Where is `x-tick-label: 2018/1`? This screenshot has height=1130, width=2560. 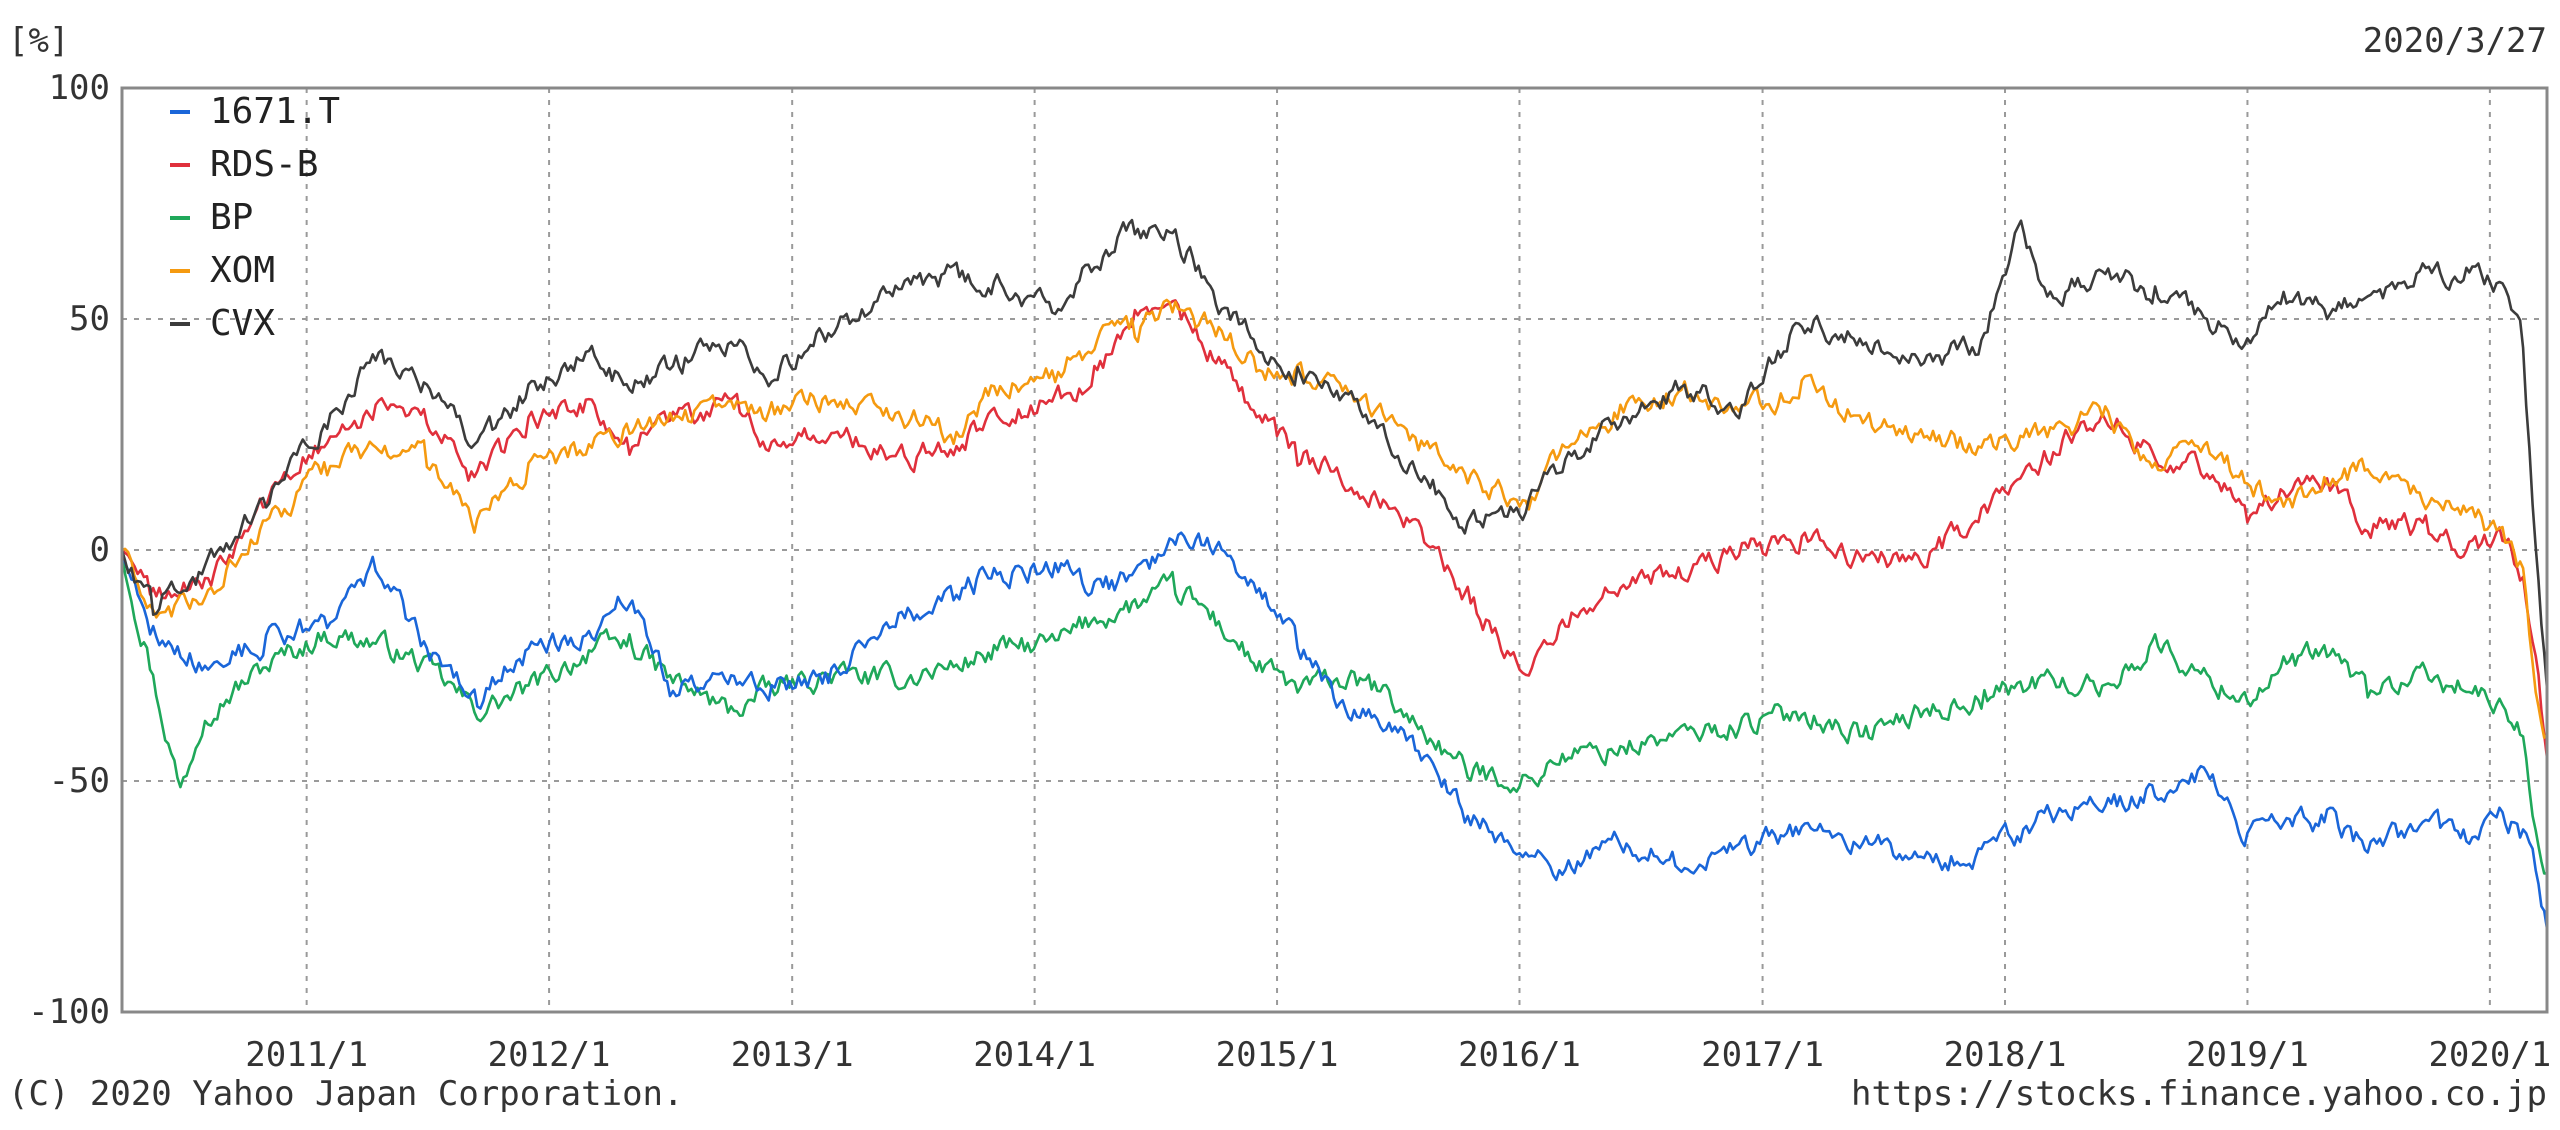
x-tick-label: 2018/1 is located at coordinates (2005, 1055).